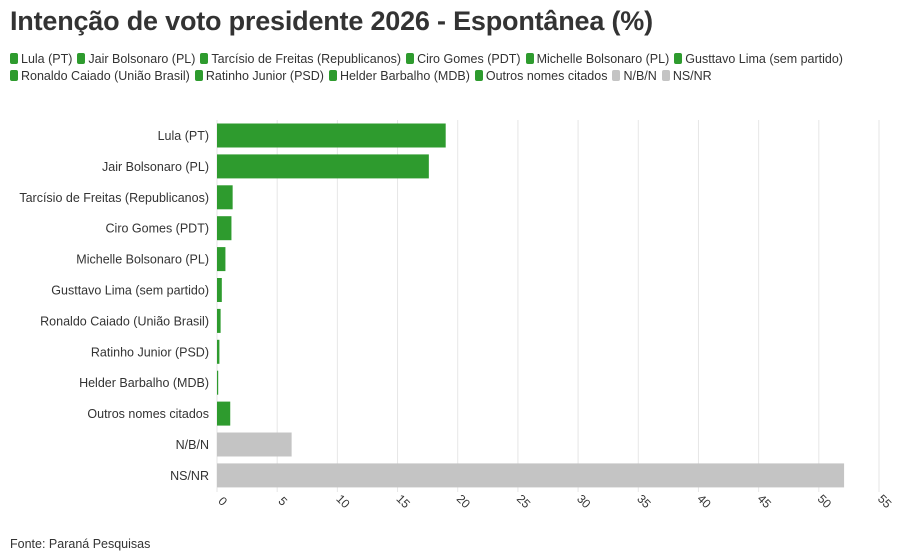 This screenshot has width=900, height=560. What do you see at coordinates (404, 502) in the screenshot?
I see `x-tick-label: 15` at bounding box center [404, 502].